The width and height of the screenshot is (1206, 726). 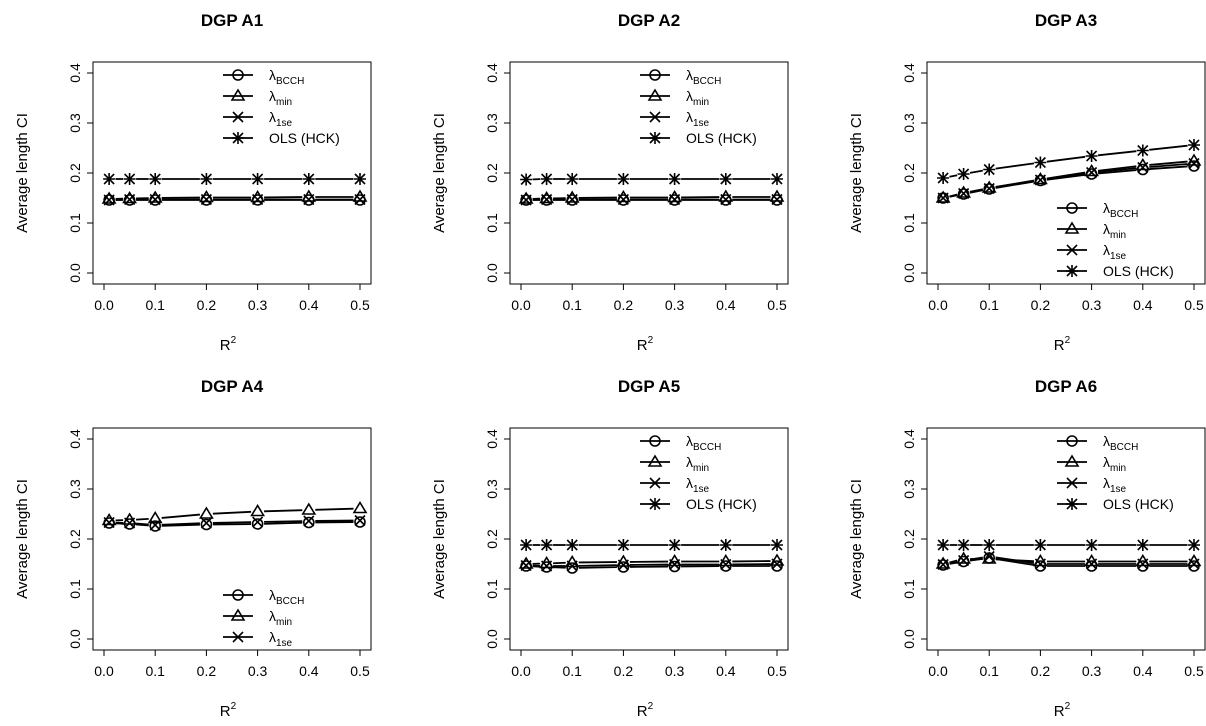 What do you see at coordinates (207, 305) in the screenshot?
I see `x-tick-label: 0.2` at bounding box center [207, 305].